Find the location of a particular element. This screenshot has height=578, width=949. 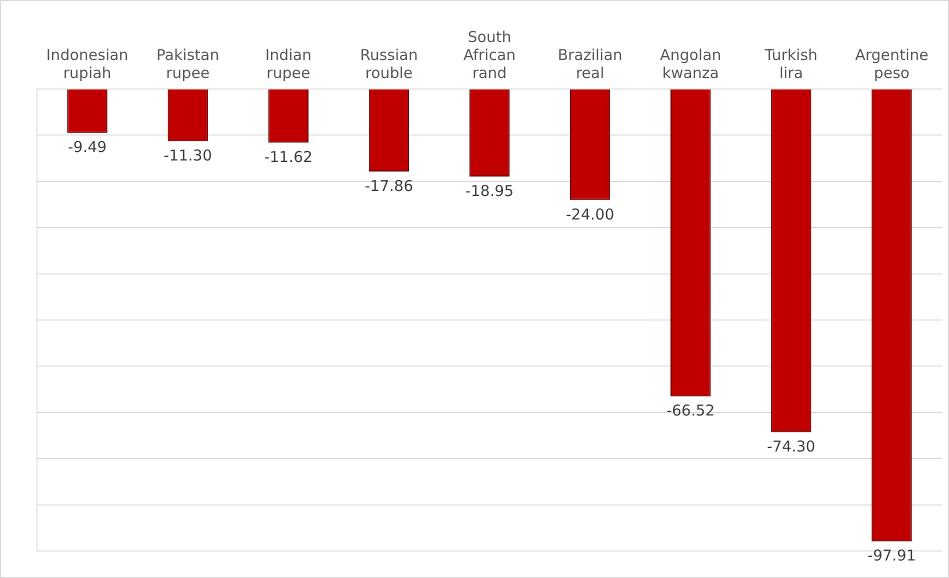

x-tick-label: Argentine peso is located at coordinates (891, 64).